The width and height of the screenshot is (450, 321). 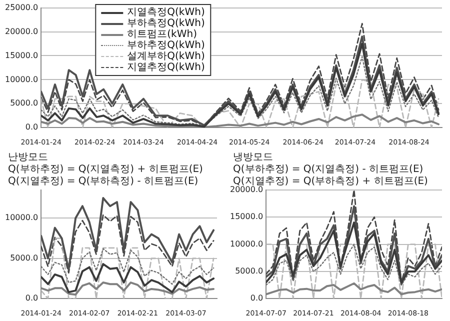 I want to click on text: Q(지열추정) = Q(부하측정) + 히트펌프(E), so click(x=330, y=181).